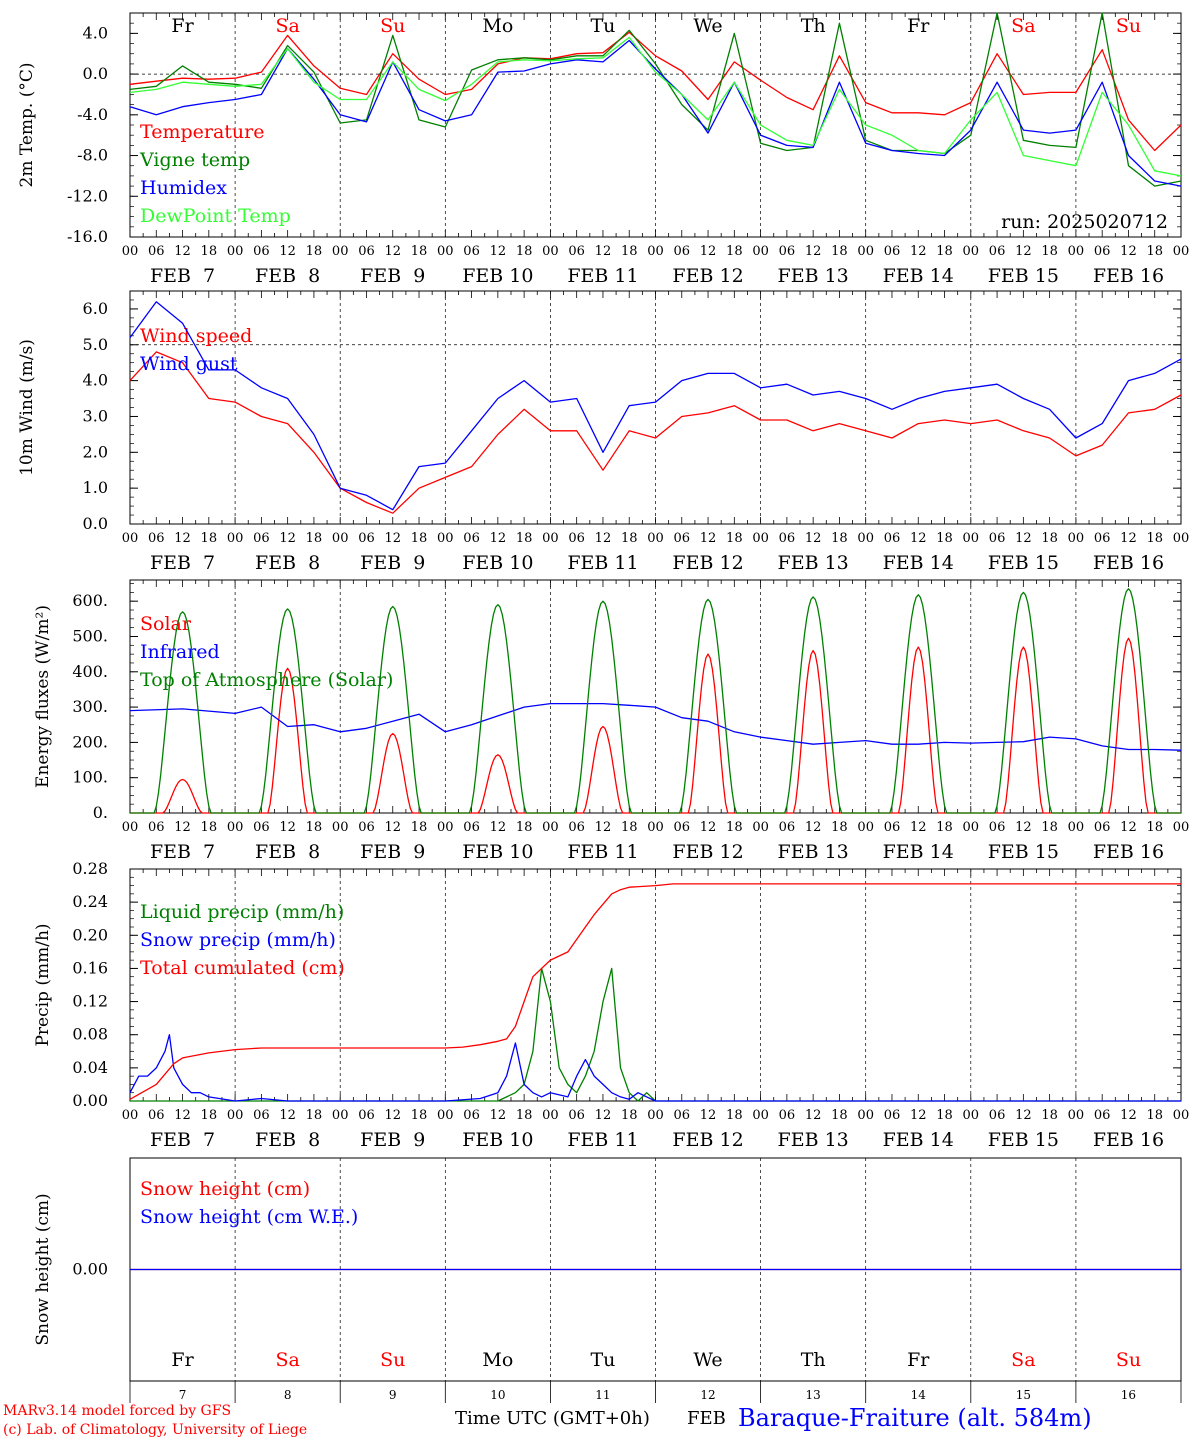 The width and height of the screenshot is (1194, 1440). What do you see at coordinates (87, 236) in the screenshot?
I see `y-tick-label: -16.0` at bounding box center [87, 236].